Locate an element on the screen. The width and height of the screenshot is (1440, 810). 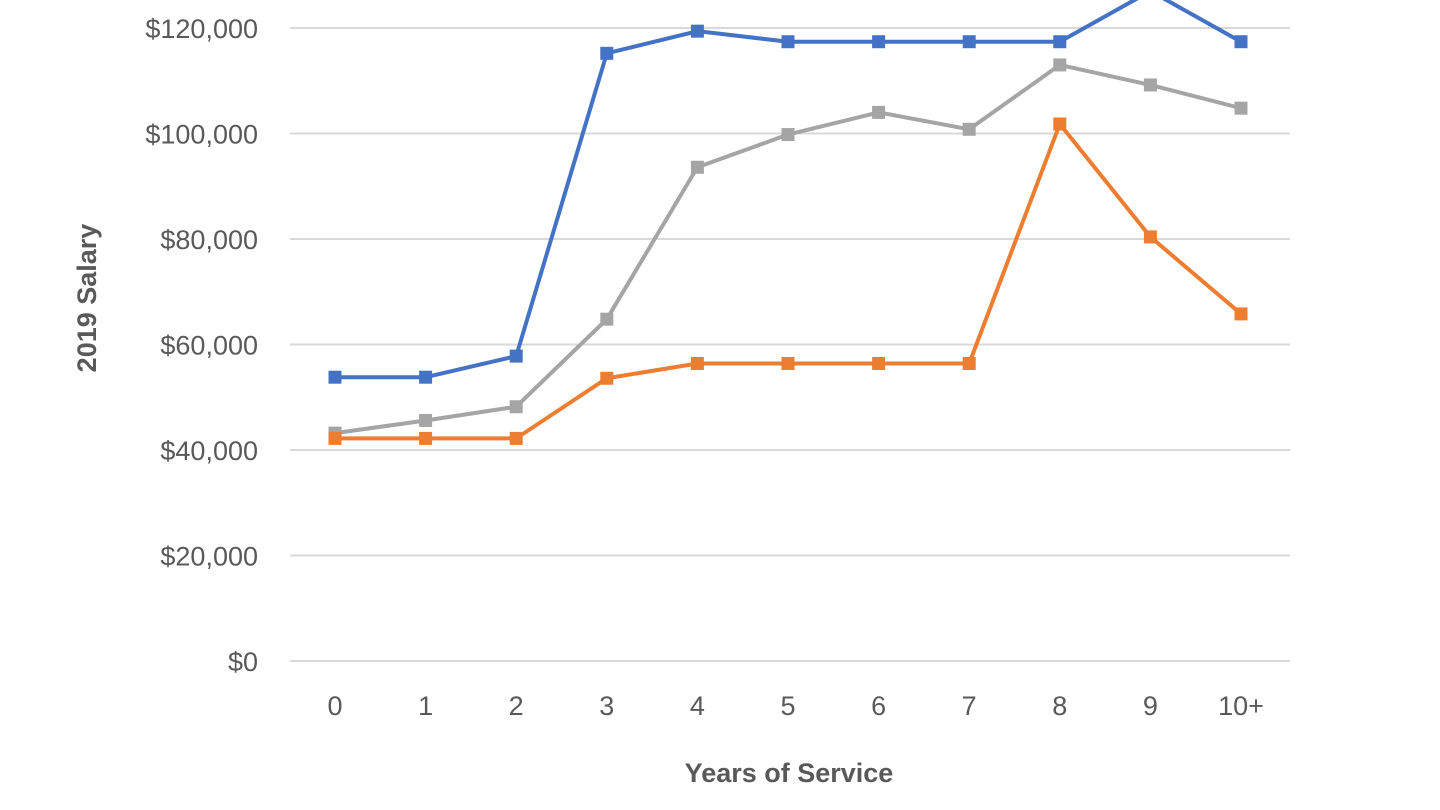
x-axis-tick-labels: 0 1 2 3 4 5 6 7 8 9 10+ is located at coordinates (795, 706).